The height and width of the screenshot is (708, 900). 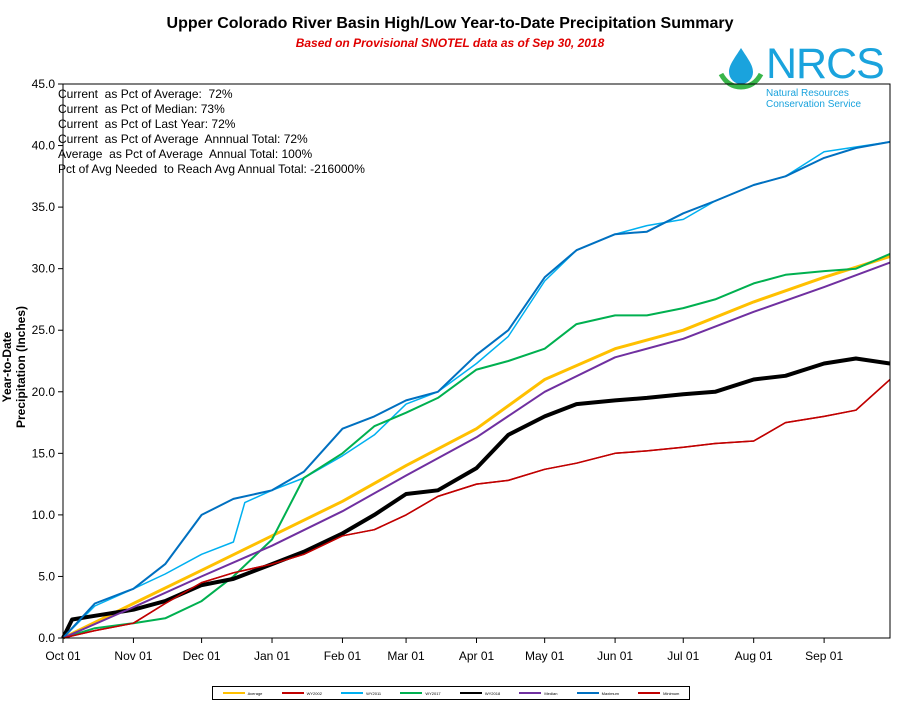 I want to click on y-tick-label: 10.0, so click(x=44, y=515).